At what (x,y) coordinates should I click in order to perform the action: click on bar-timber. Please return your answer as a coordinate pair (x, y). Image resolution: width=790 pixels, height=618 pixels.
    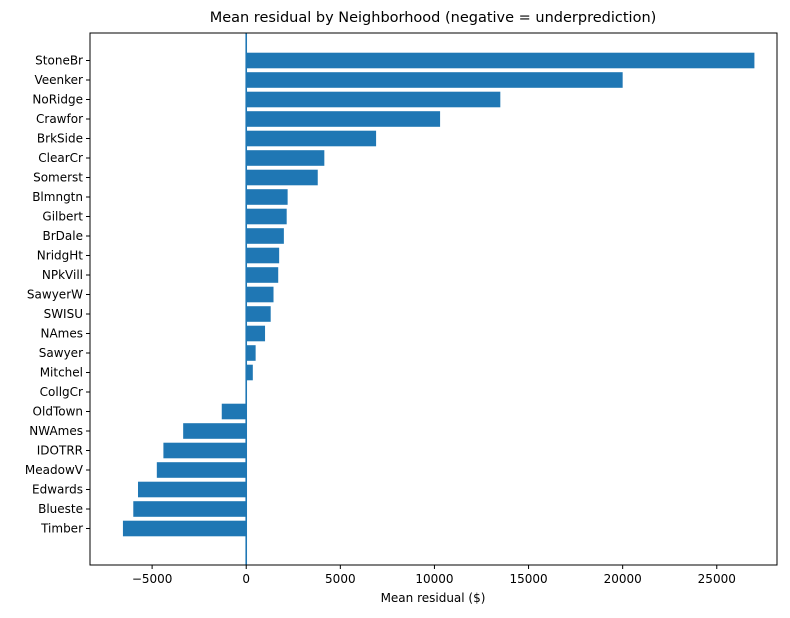
    Looking at the image, I should click on (184, 528).